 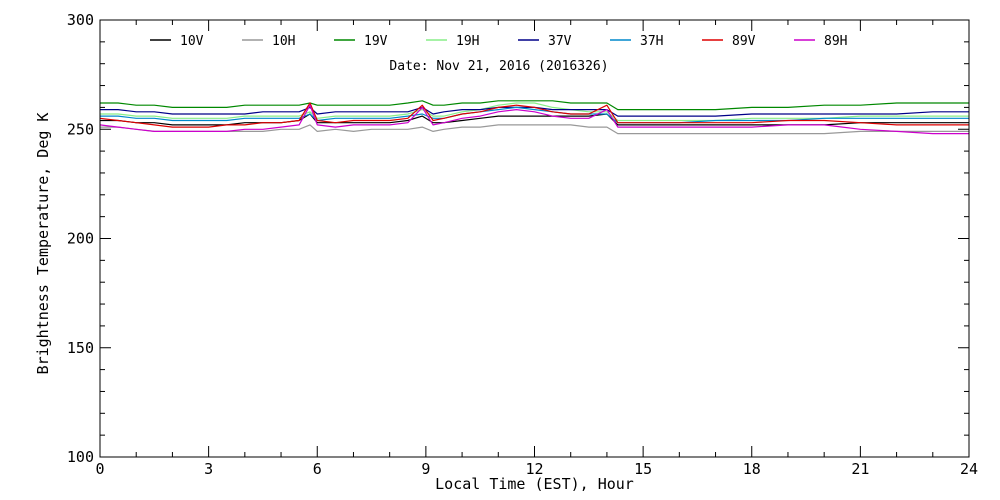 What do you see at coordinates (80, 129) in the screenshot?
I see `y-tick-label: 250` at bounding box center [80, 129].